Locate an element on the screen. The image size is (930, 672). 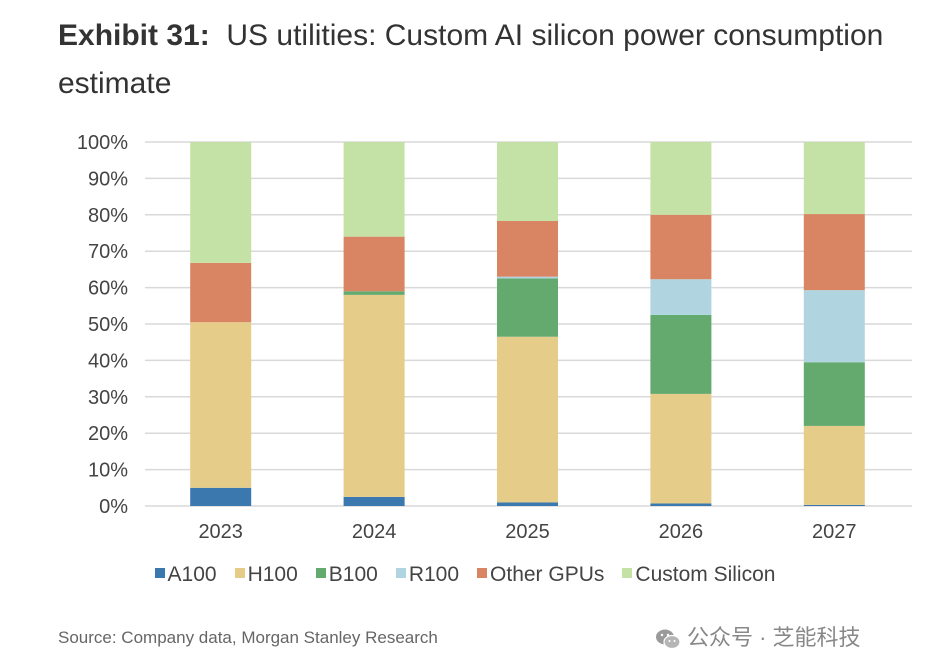
x-tick-label: 2024 is located at coordinates (374, 532).